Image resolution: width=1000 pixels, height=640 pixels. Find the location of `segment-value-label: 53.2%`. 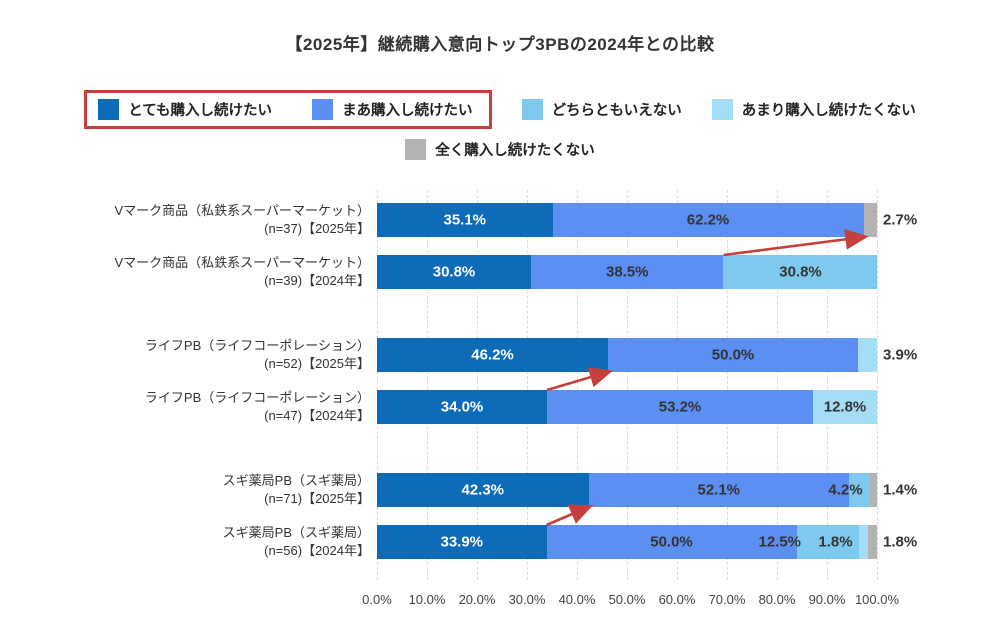

segment-value-label: 53.2% is located at coordinates (680, 407).